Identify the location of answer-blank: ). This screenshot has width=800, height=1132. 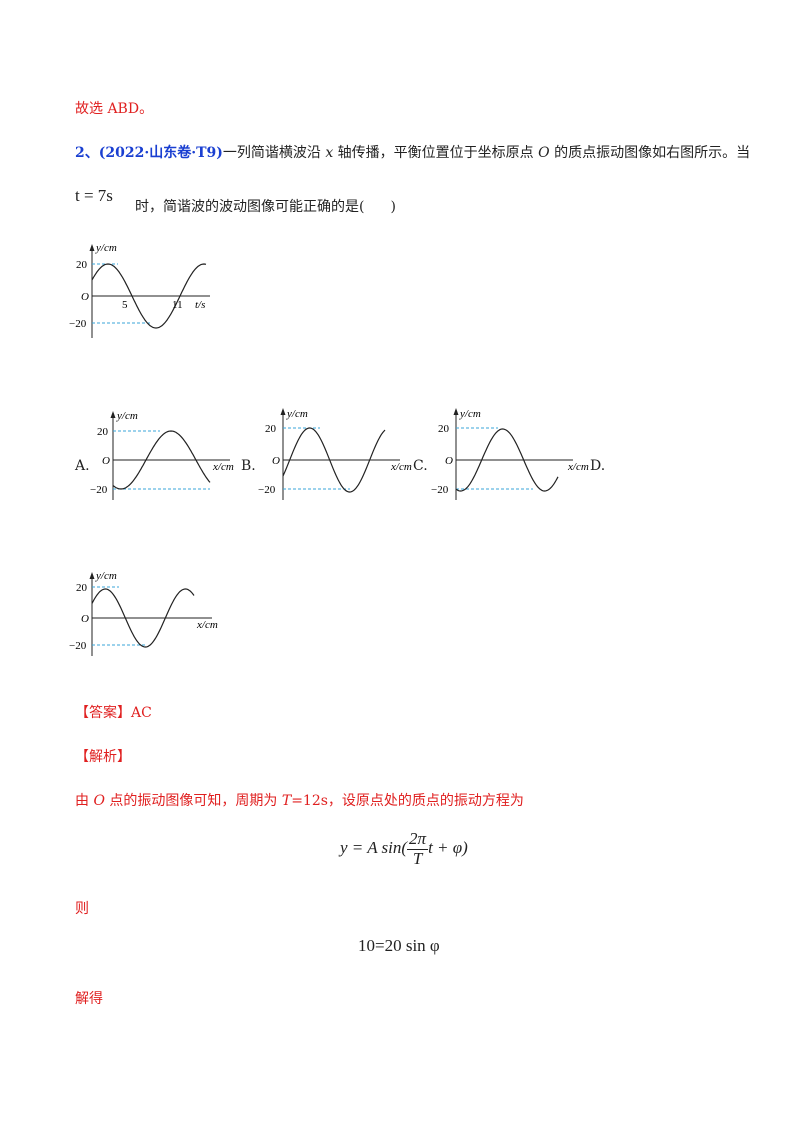
(393, 207).